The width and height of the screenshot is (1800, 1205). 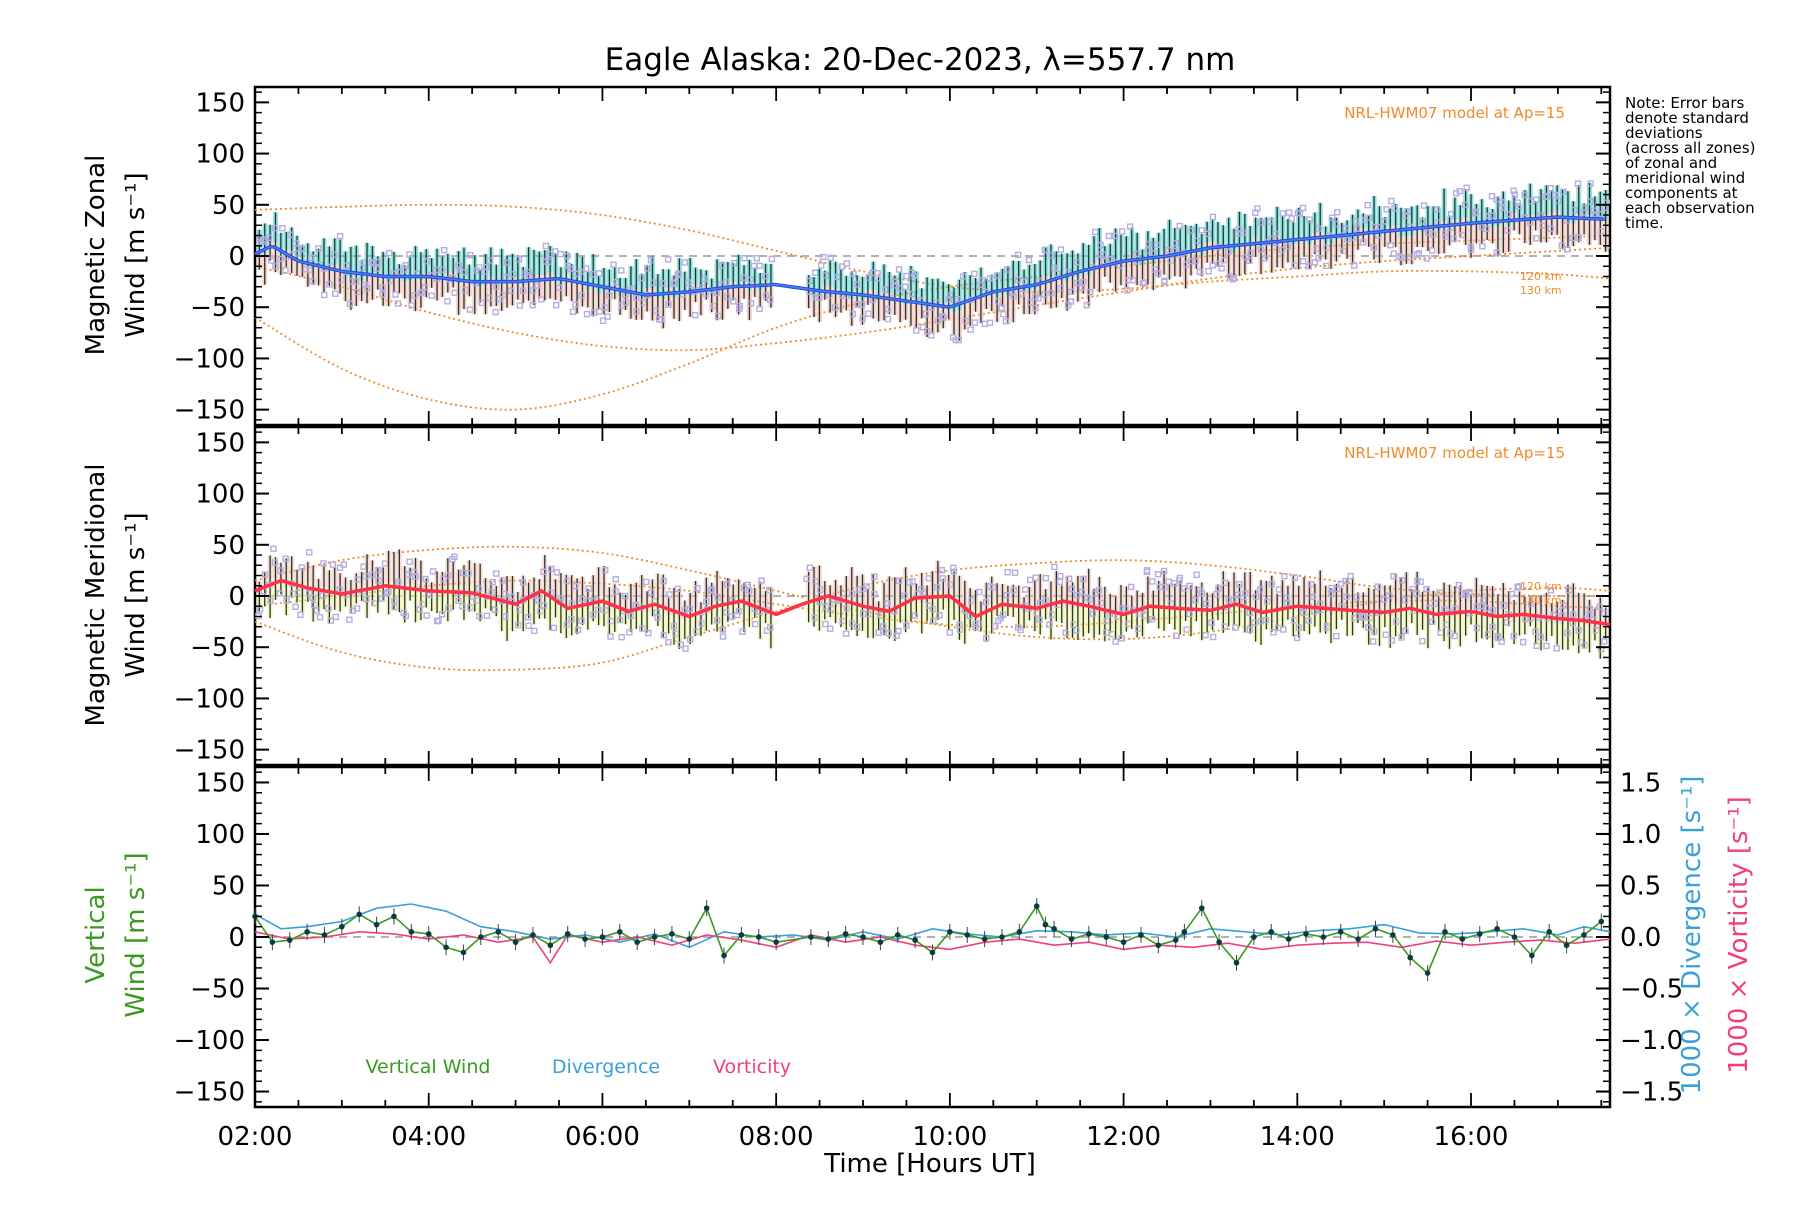 What do you see at coordinates (752, 1067) in the screenshot?
I see `legend-vorticity: Vorticity` at bounding box center [752, 1067].